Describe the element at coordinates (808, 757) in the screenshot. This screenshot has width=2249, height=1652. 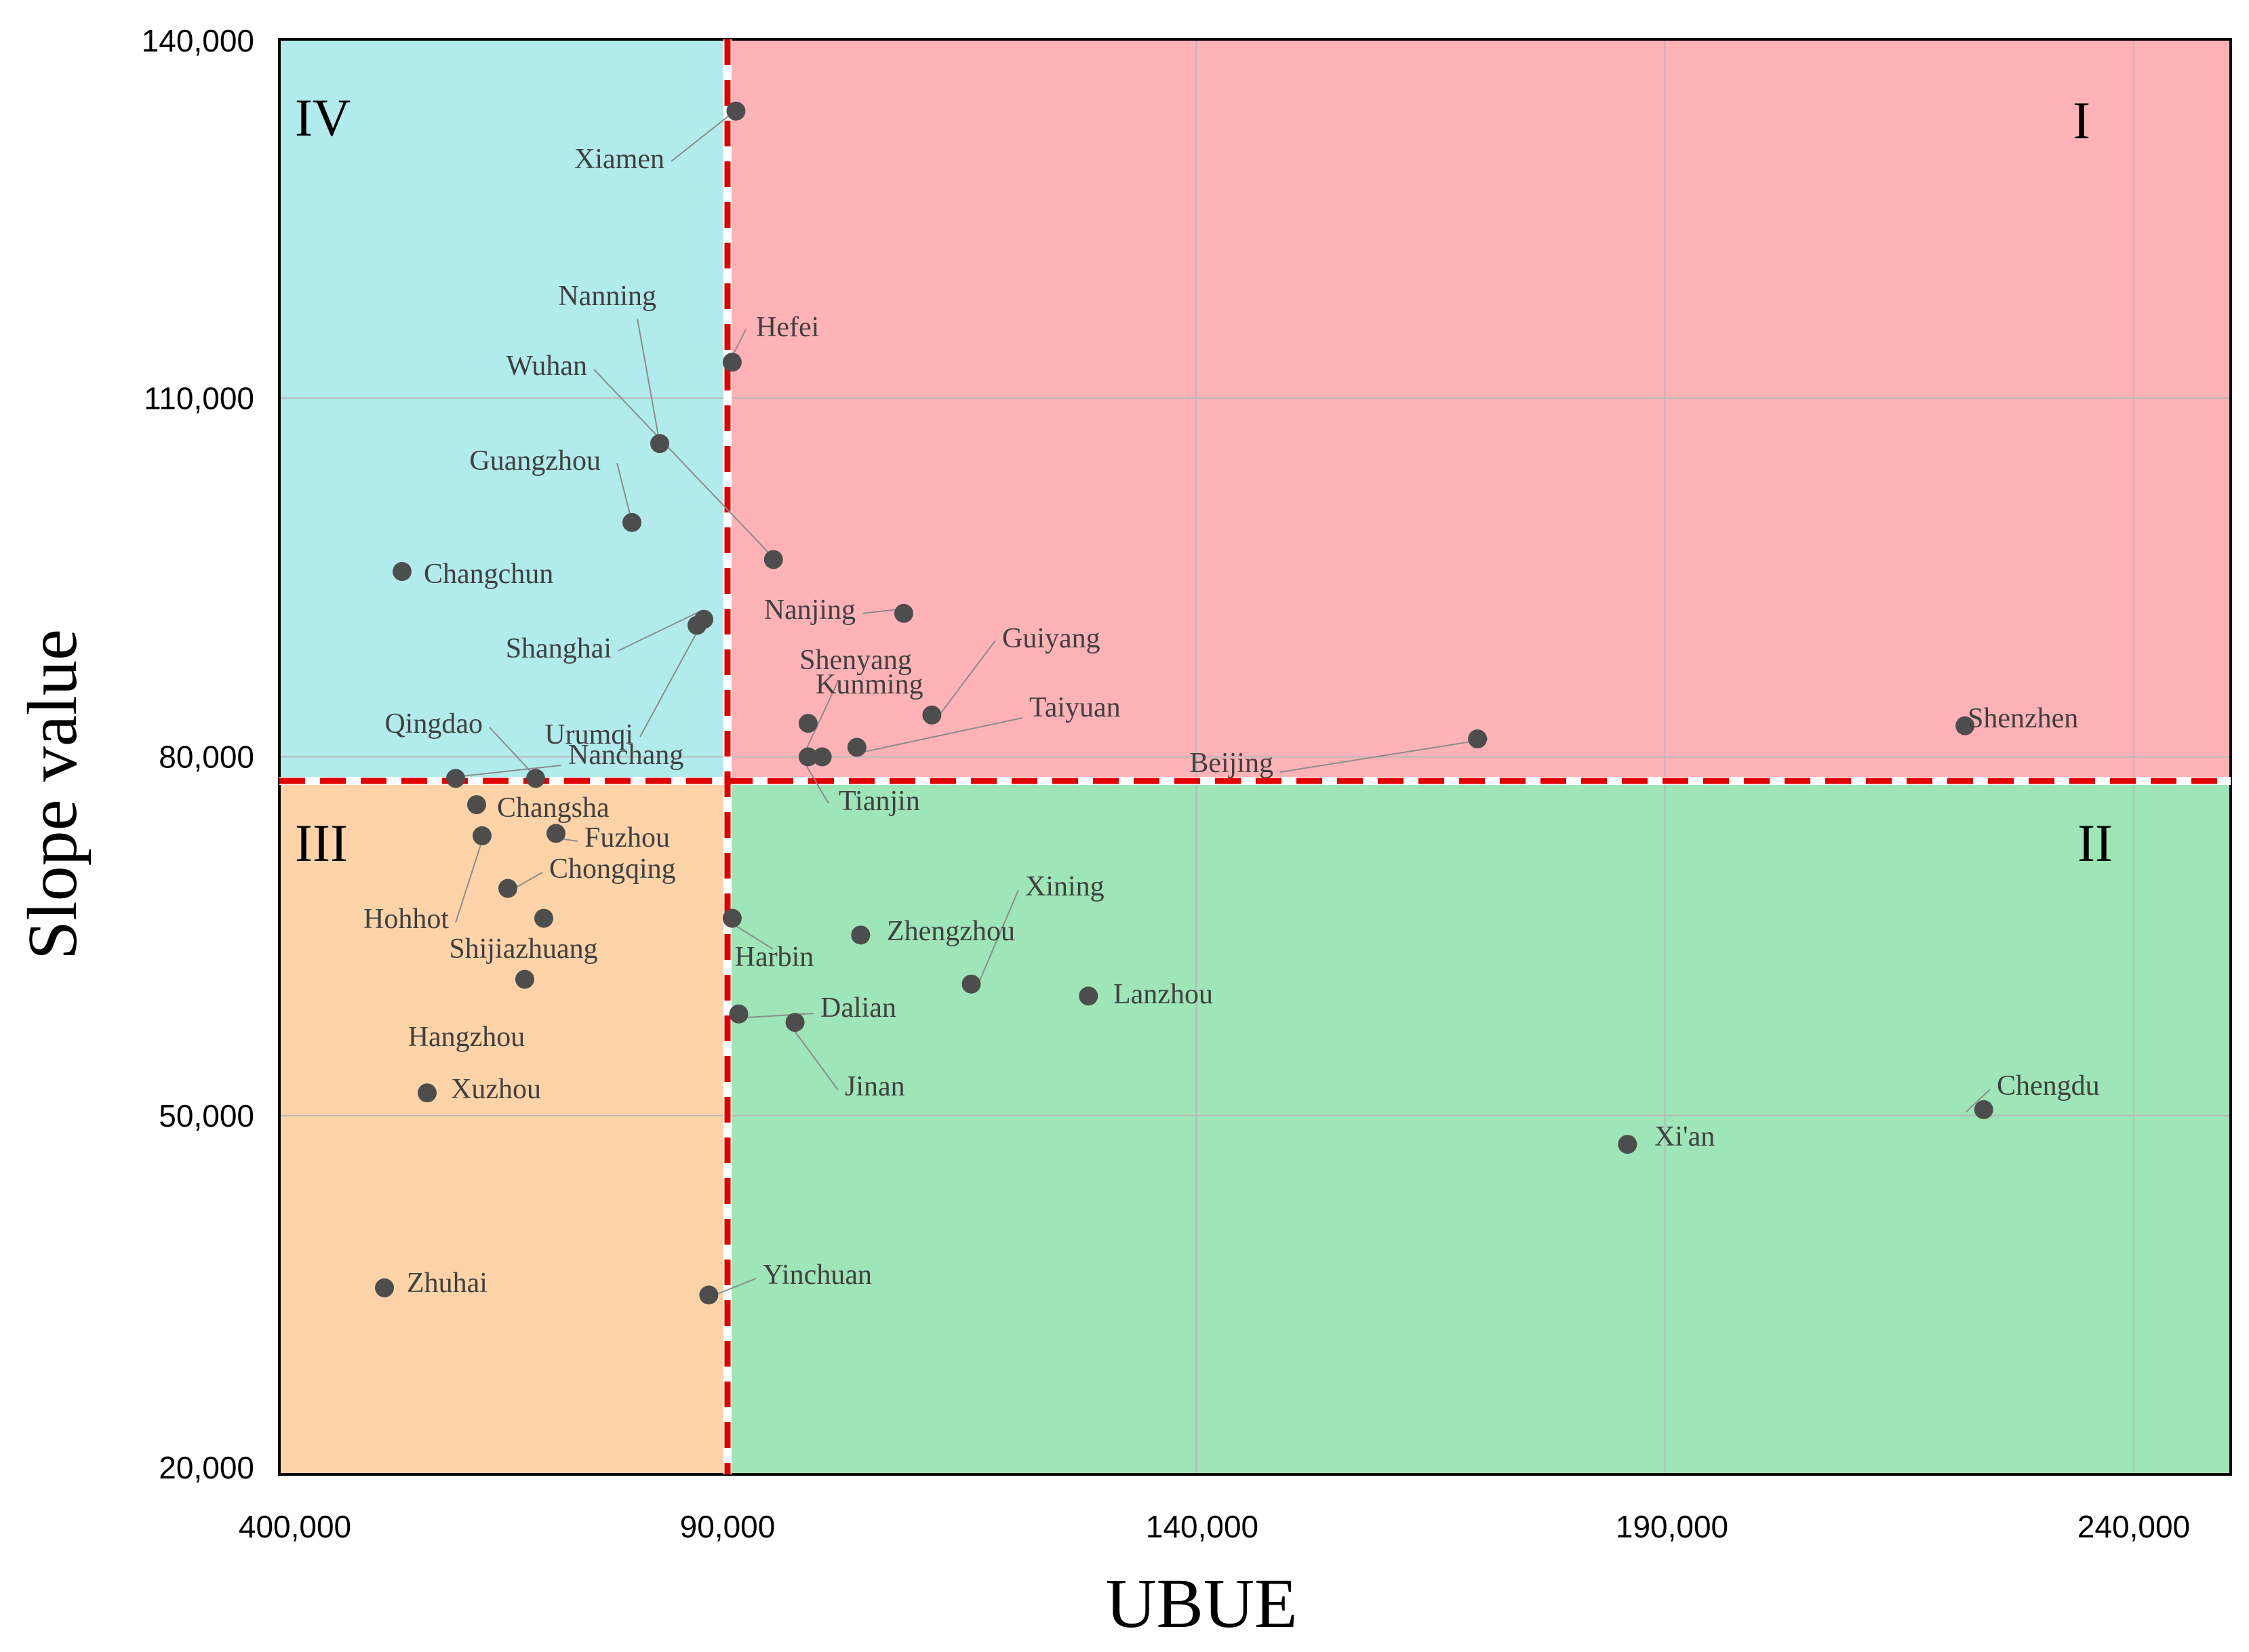
I see `point-tianjin` at that location.